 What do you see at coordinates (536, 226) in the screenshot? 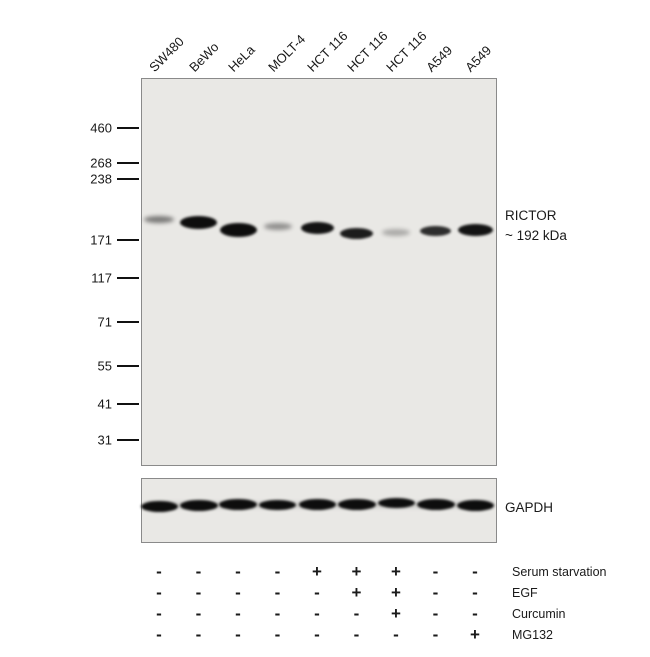
I see `target-protein-label: RICTOR ~ 192 kDa` at bounding box center [536, 226].